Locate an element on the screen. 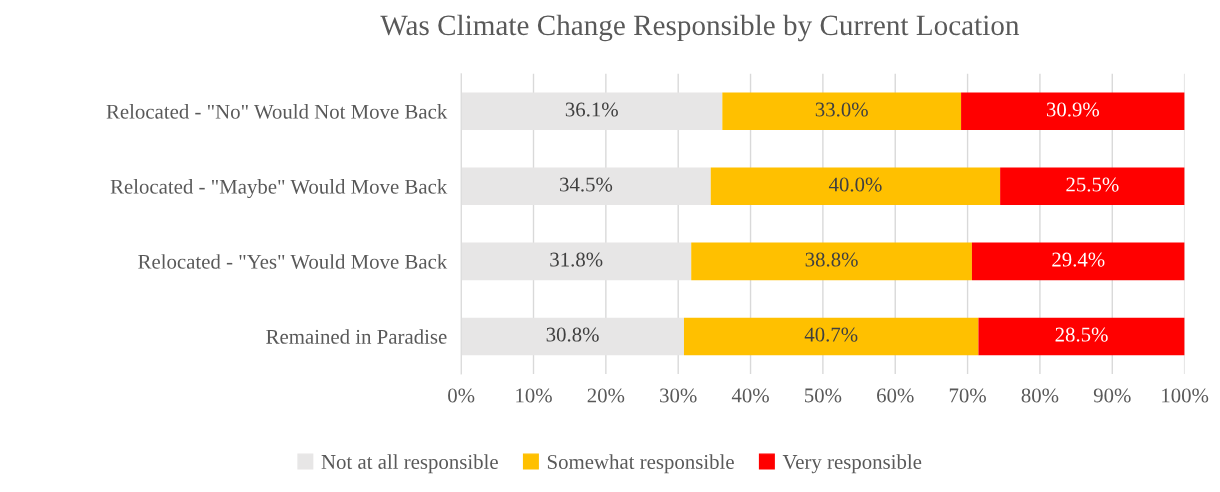  data-label: 38.8% is located at coordinates (831, 259).